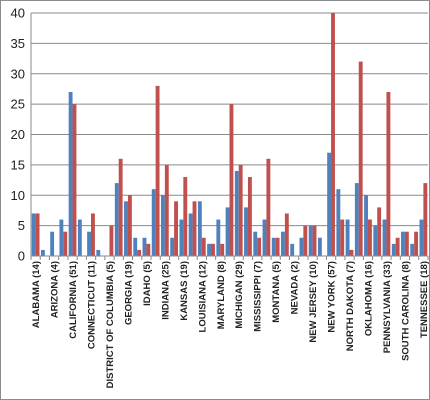  What do you see at coordinates (36, 294) in the screenshot?
I see `x-category-label: ALABAMA (14)` at bounding box center [36, 294].